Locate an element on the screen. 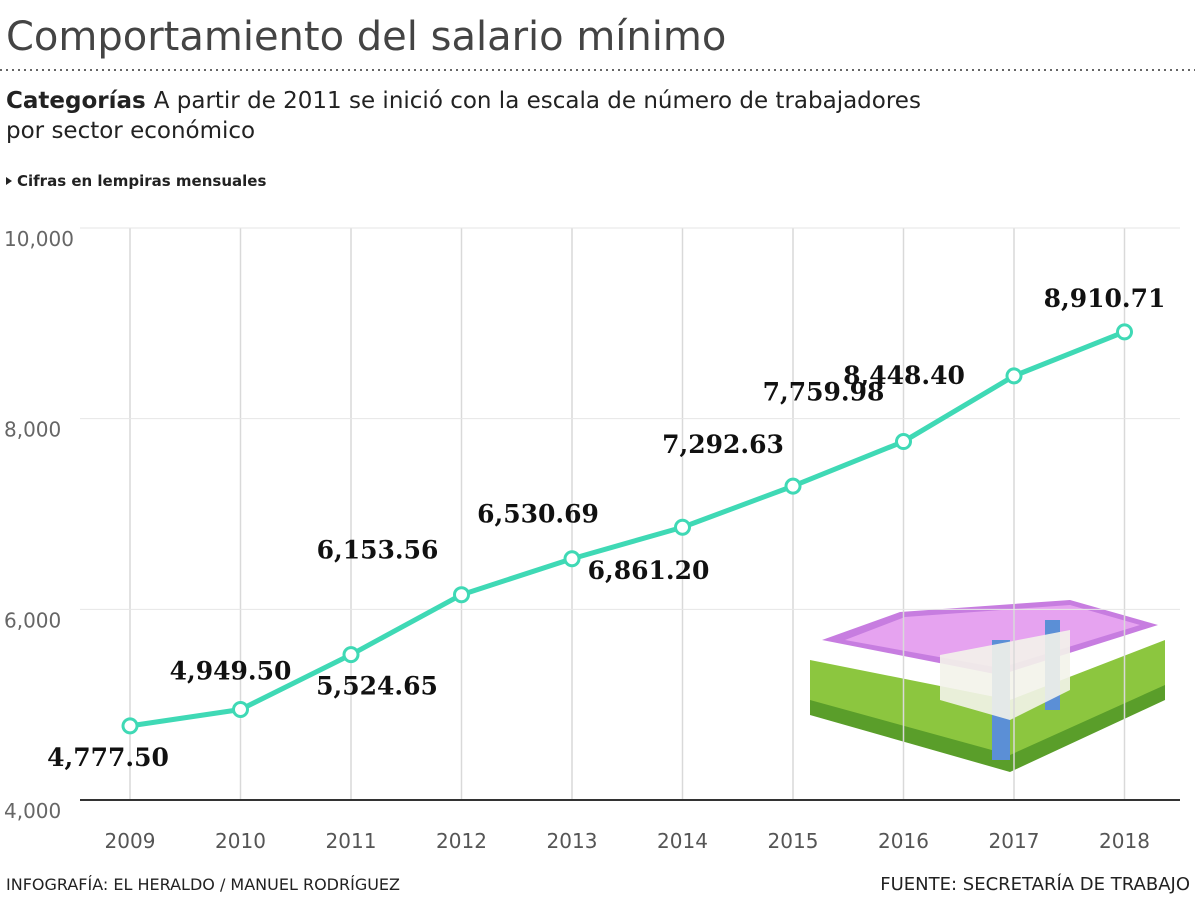  x-tick-label: 2014 is located at coordinates (682, 841).